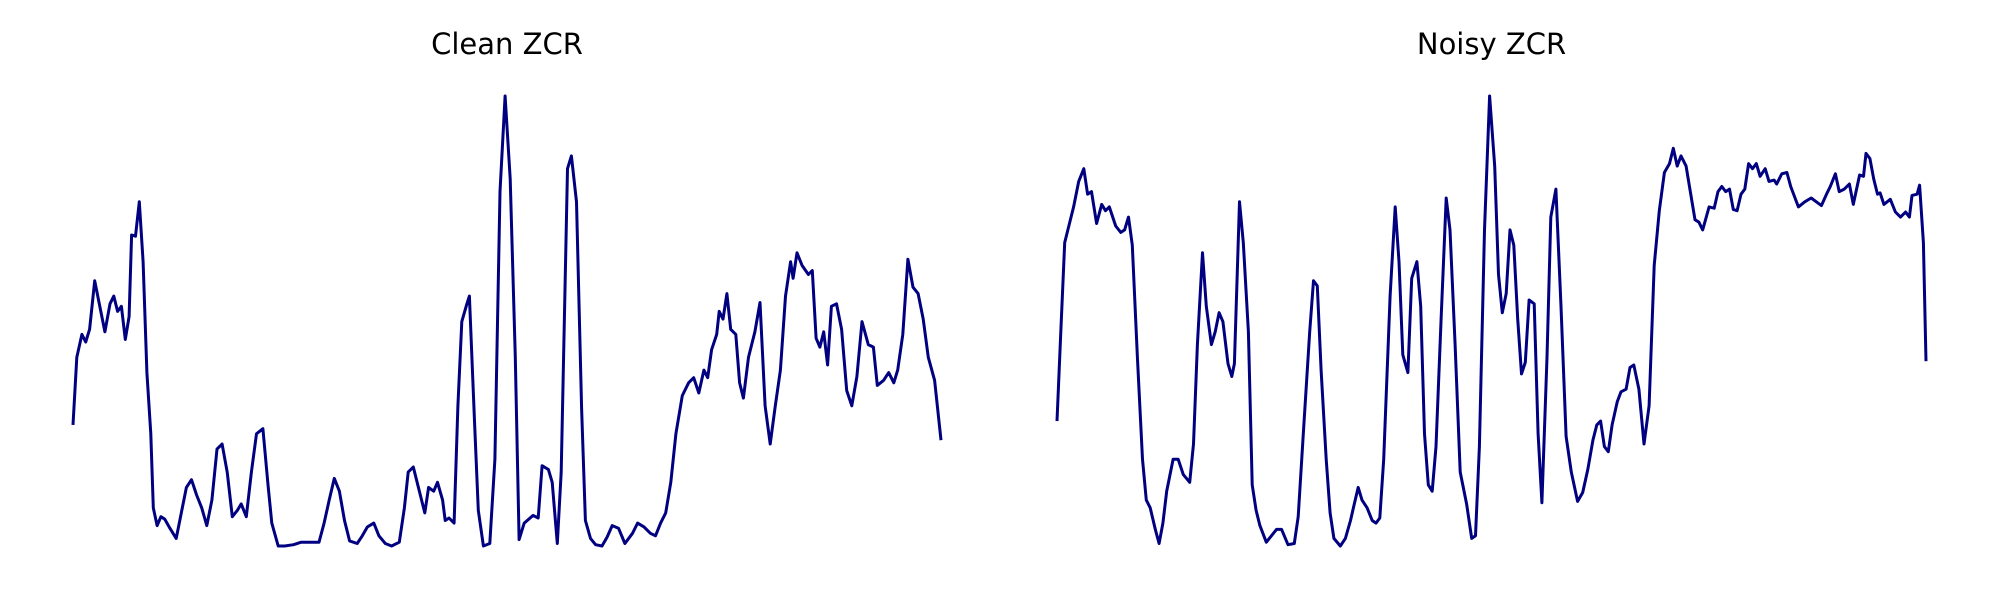 Image resolution: width=2000 pixels, height=604 pixels. Describe the element at coordinates (507, 44) in the screenshot. I see `chart-title: Clean ZCR` at that location.